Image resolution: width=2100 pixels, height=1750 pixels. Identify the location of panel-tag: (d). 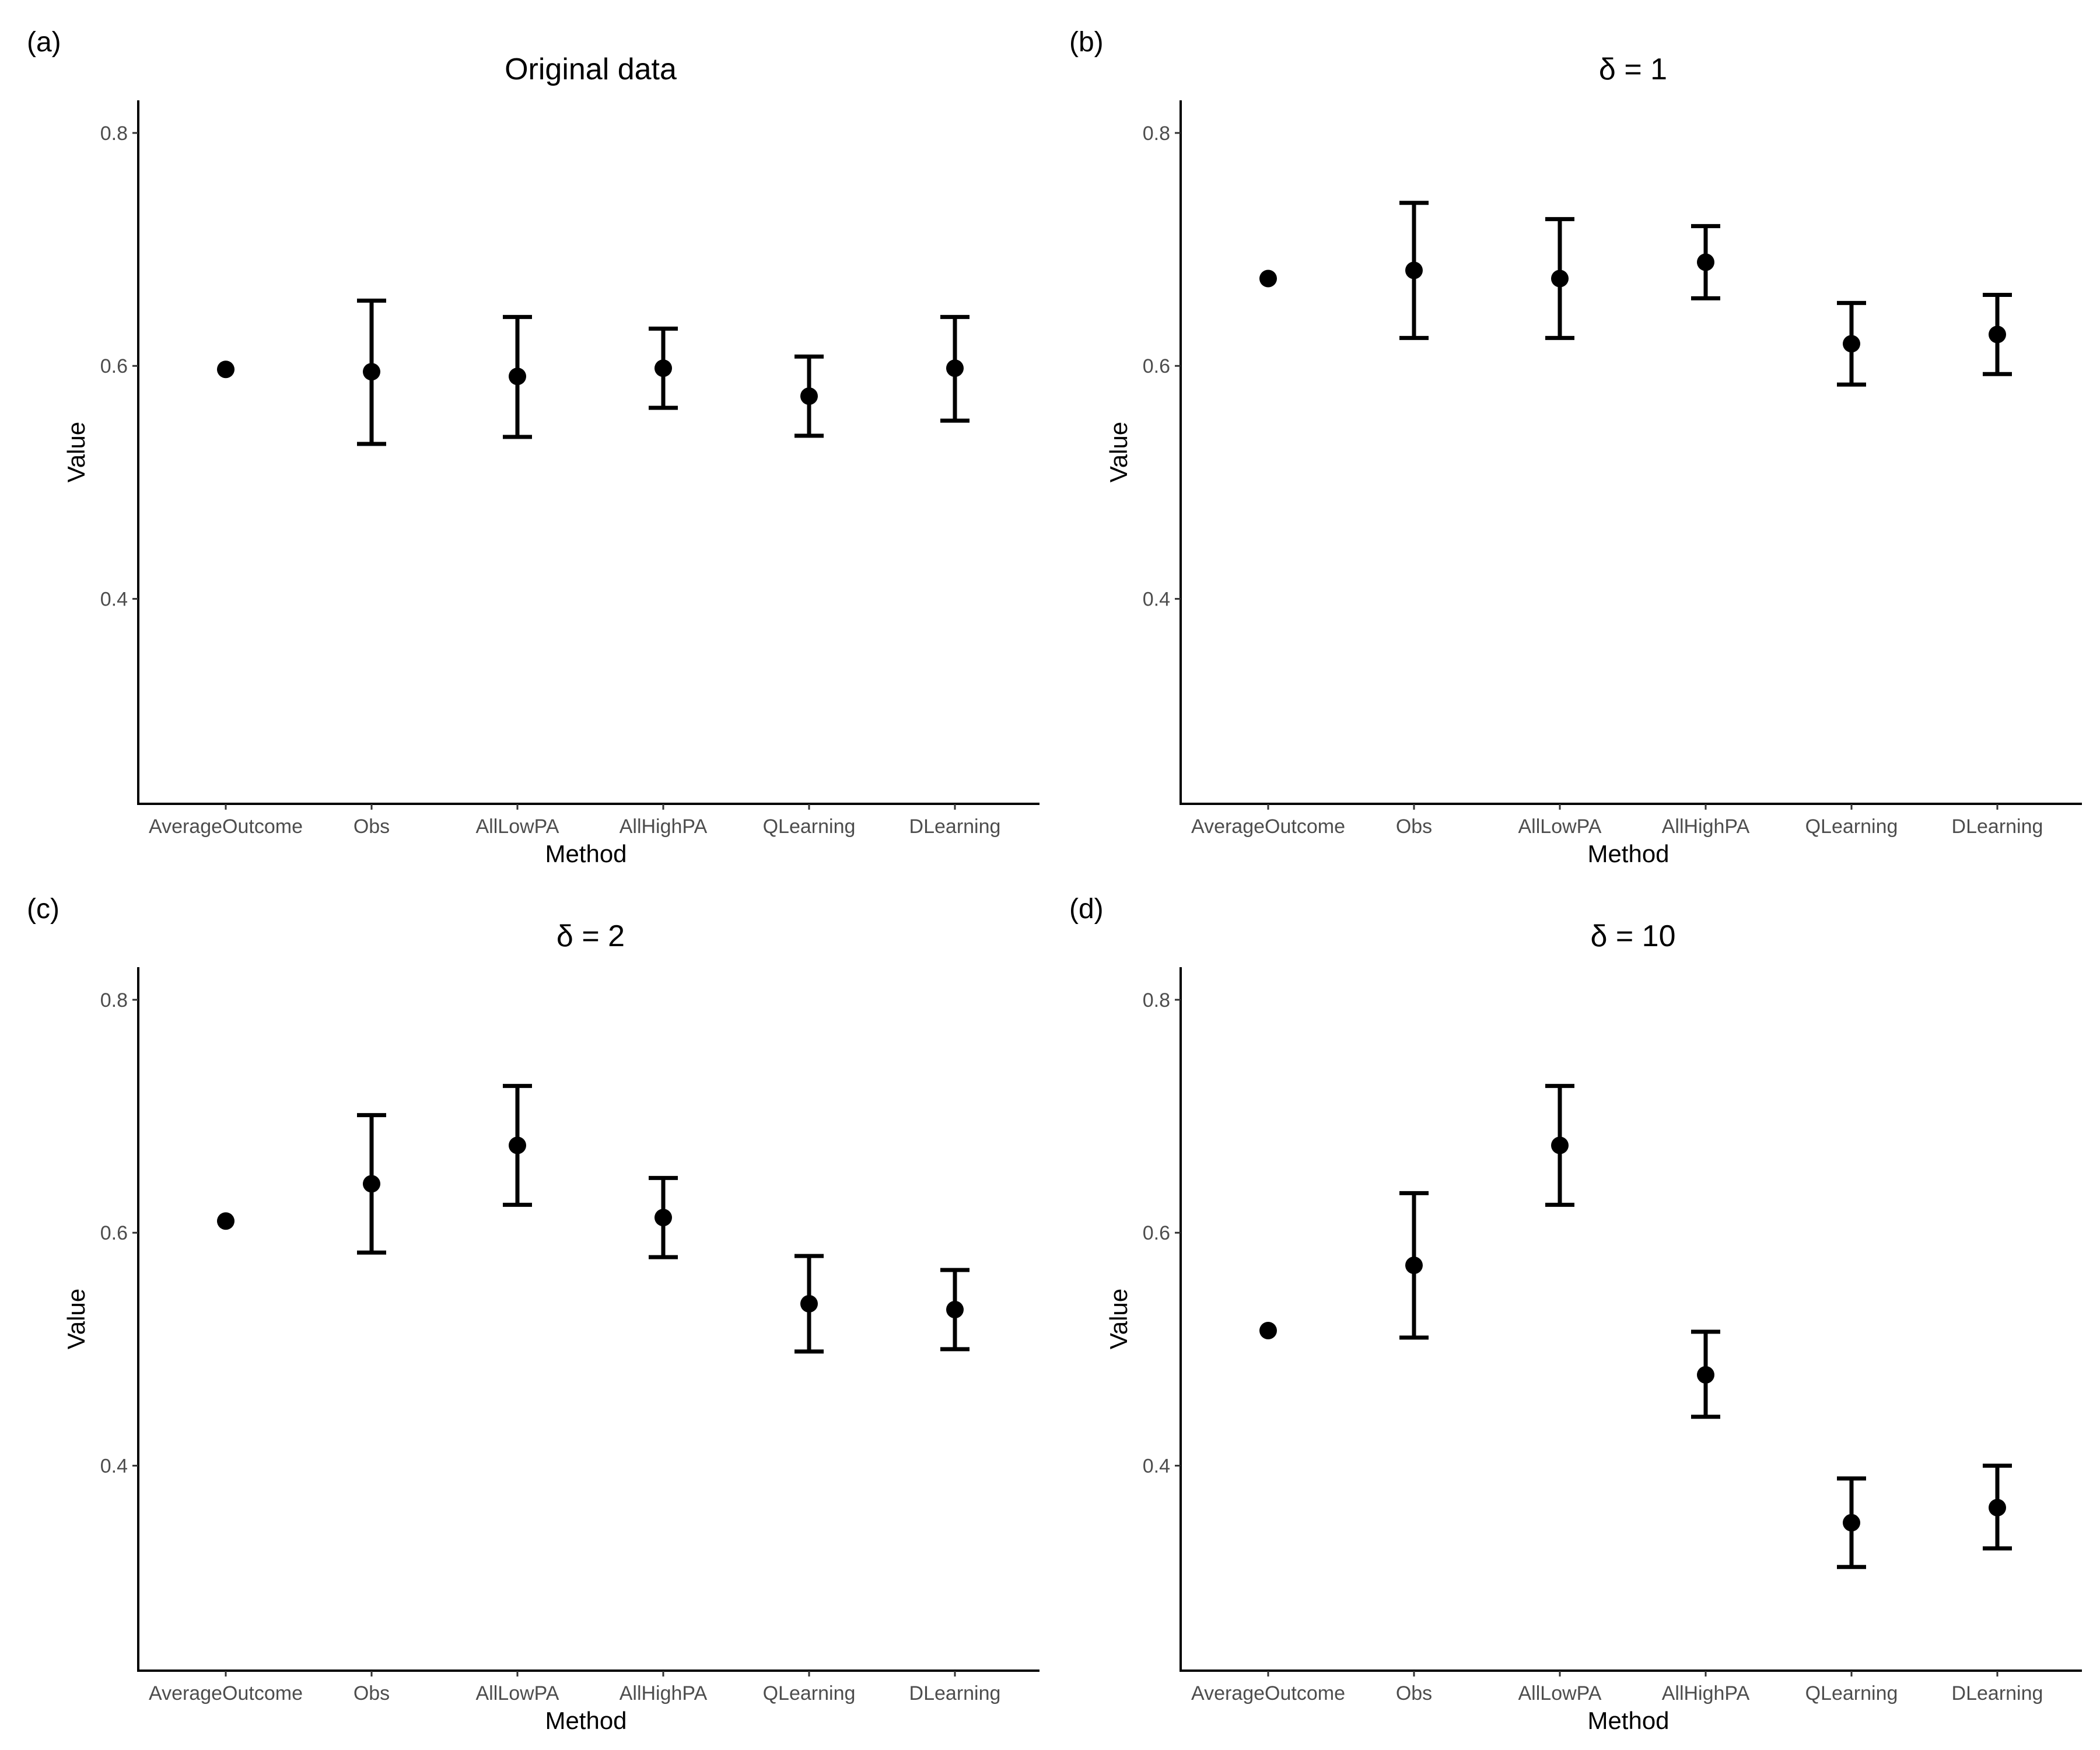
(1086, 909).